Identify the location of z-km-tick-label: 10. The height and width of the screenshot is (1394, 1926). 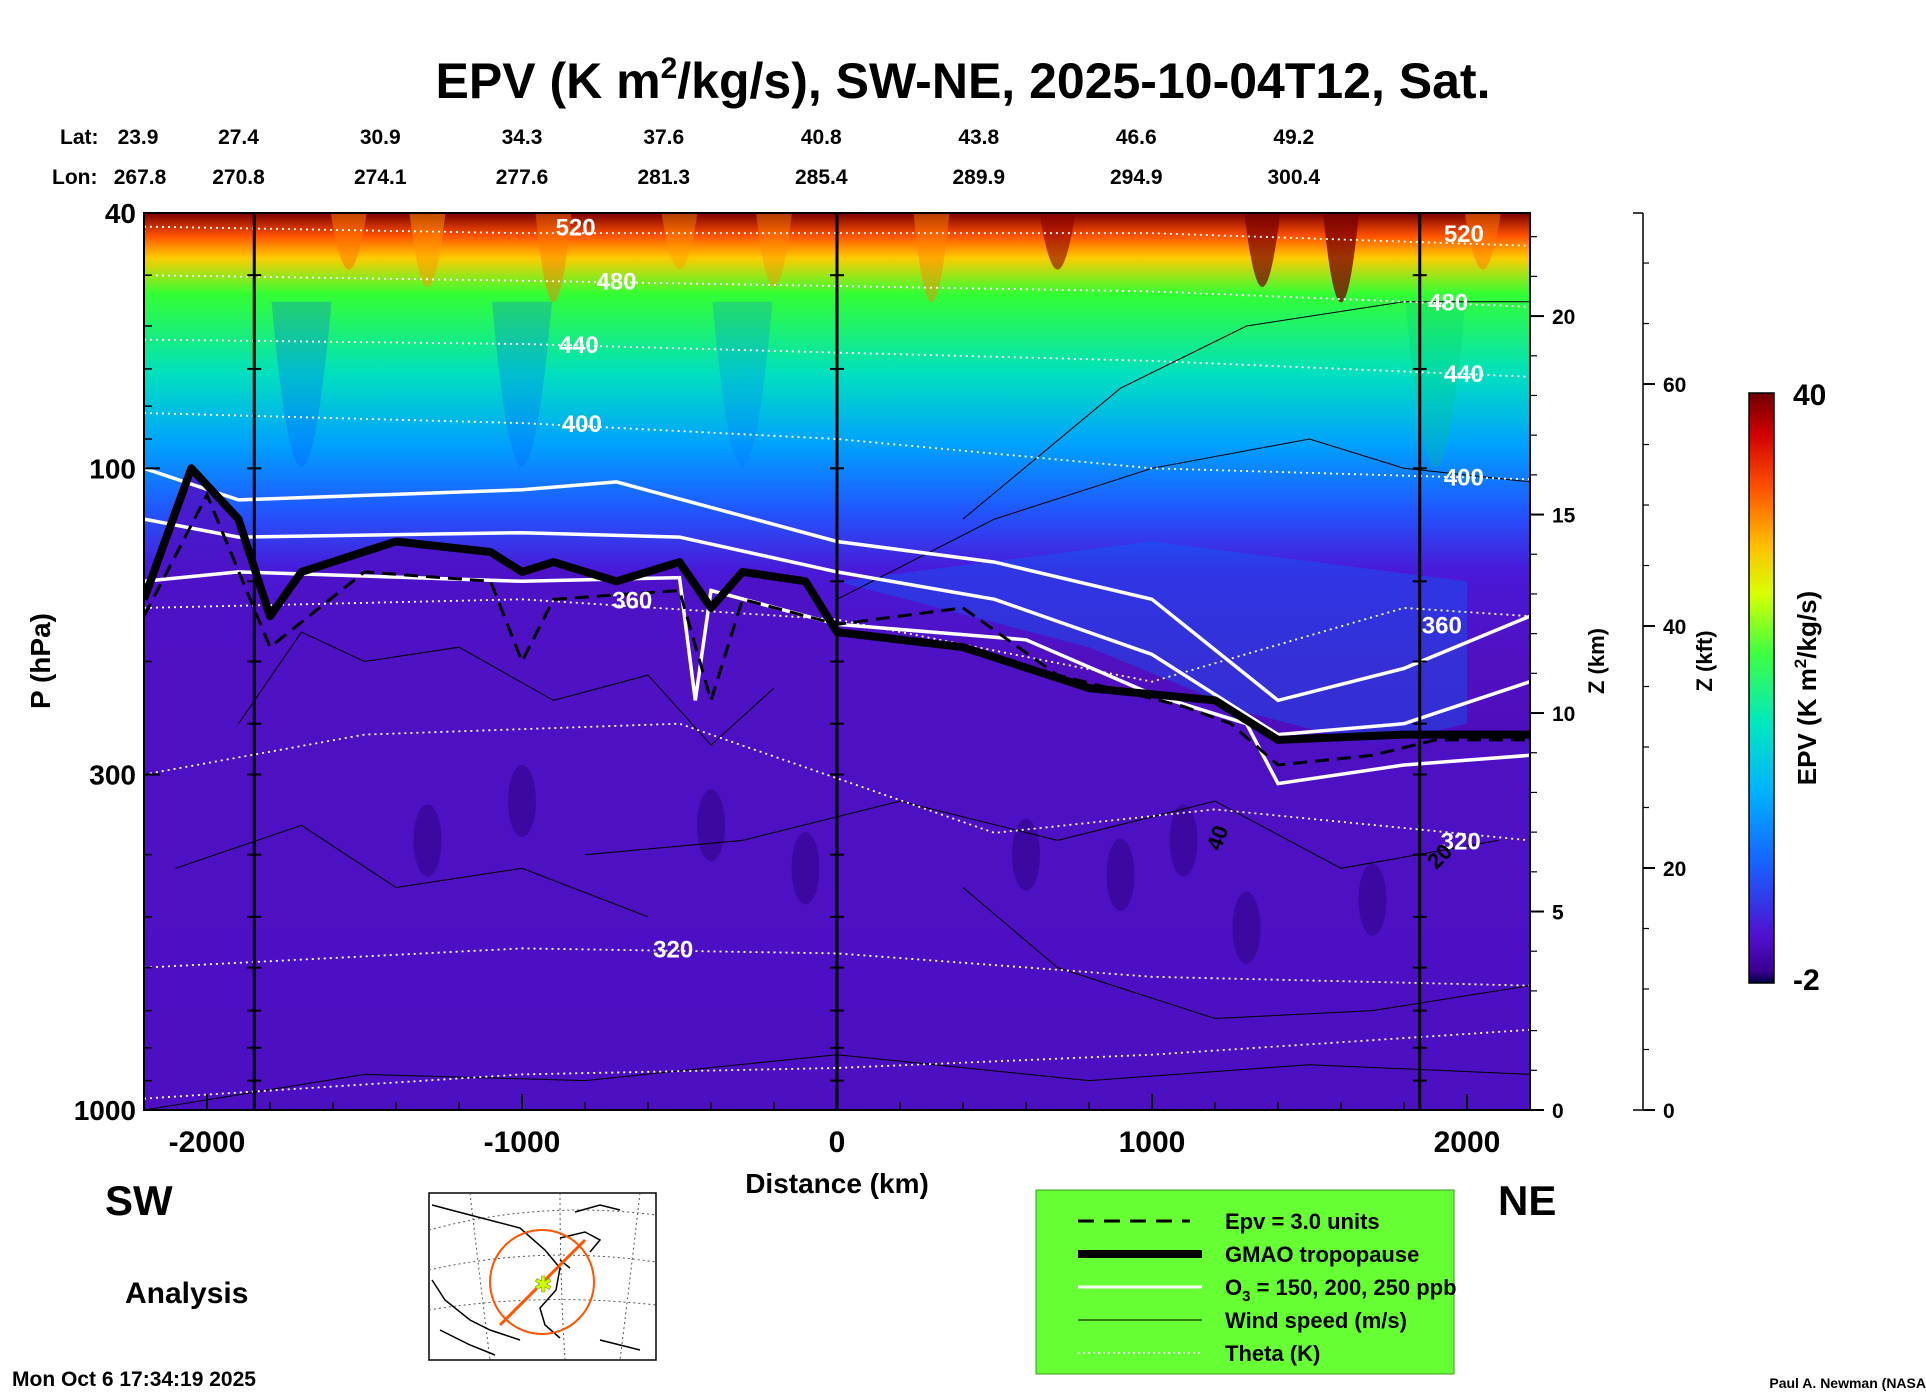
(1563, 714).